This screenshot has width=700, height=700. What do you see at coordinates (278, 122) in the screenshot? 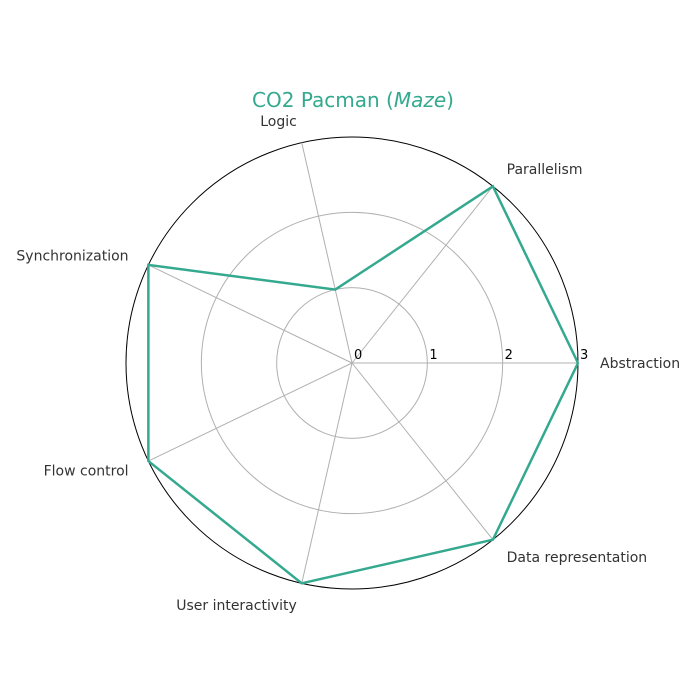
I see `axis-label-2: Logic` at bounding box center [278, 122].